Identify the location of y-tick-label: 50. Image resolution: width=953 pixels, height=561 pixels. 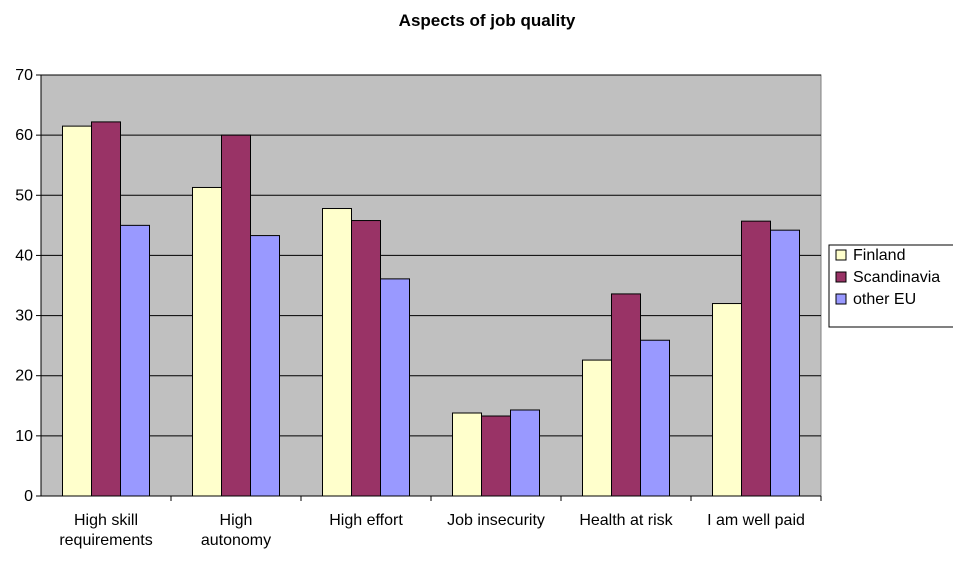
(24, 195).